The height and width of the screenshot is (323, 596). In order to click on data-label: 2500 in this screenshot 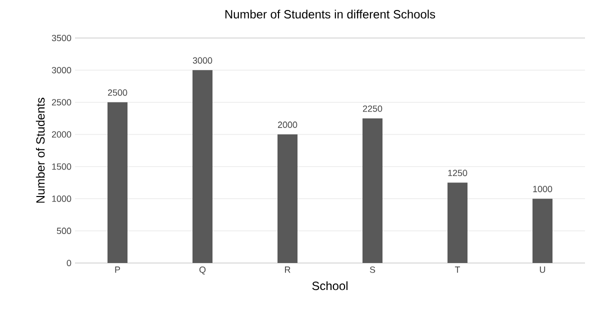, I will do `click(118, 92)`.